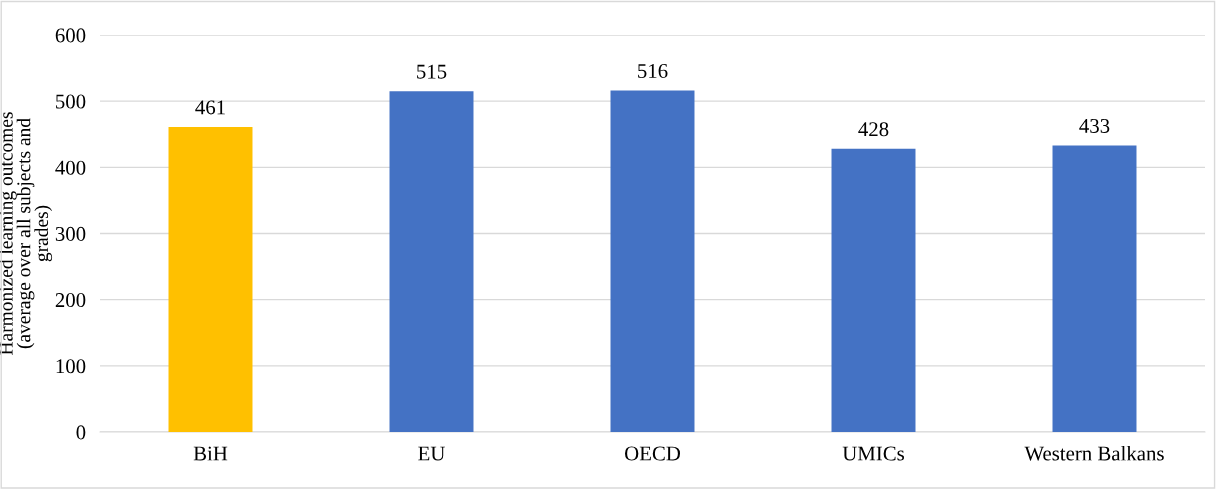 The image size is (1217, 489). Describe the element at coordinates (873, 129) in the screenshot. I see `data-label: 428` at that location.